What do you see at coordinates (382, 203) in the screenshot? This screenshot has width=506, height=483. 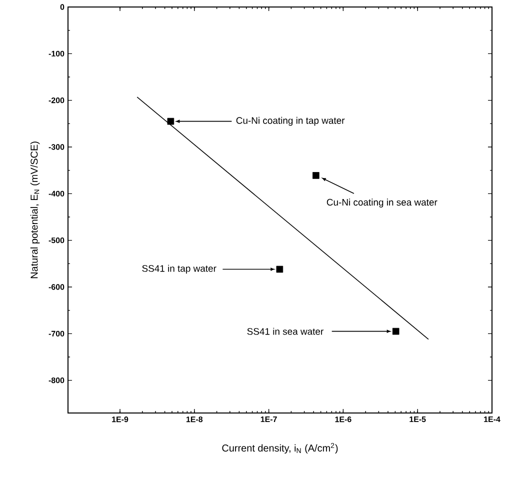 I see `annotation: Cu-Ni coating in sea water` at bounding box center [382, 203].